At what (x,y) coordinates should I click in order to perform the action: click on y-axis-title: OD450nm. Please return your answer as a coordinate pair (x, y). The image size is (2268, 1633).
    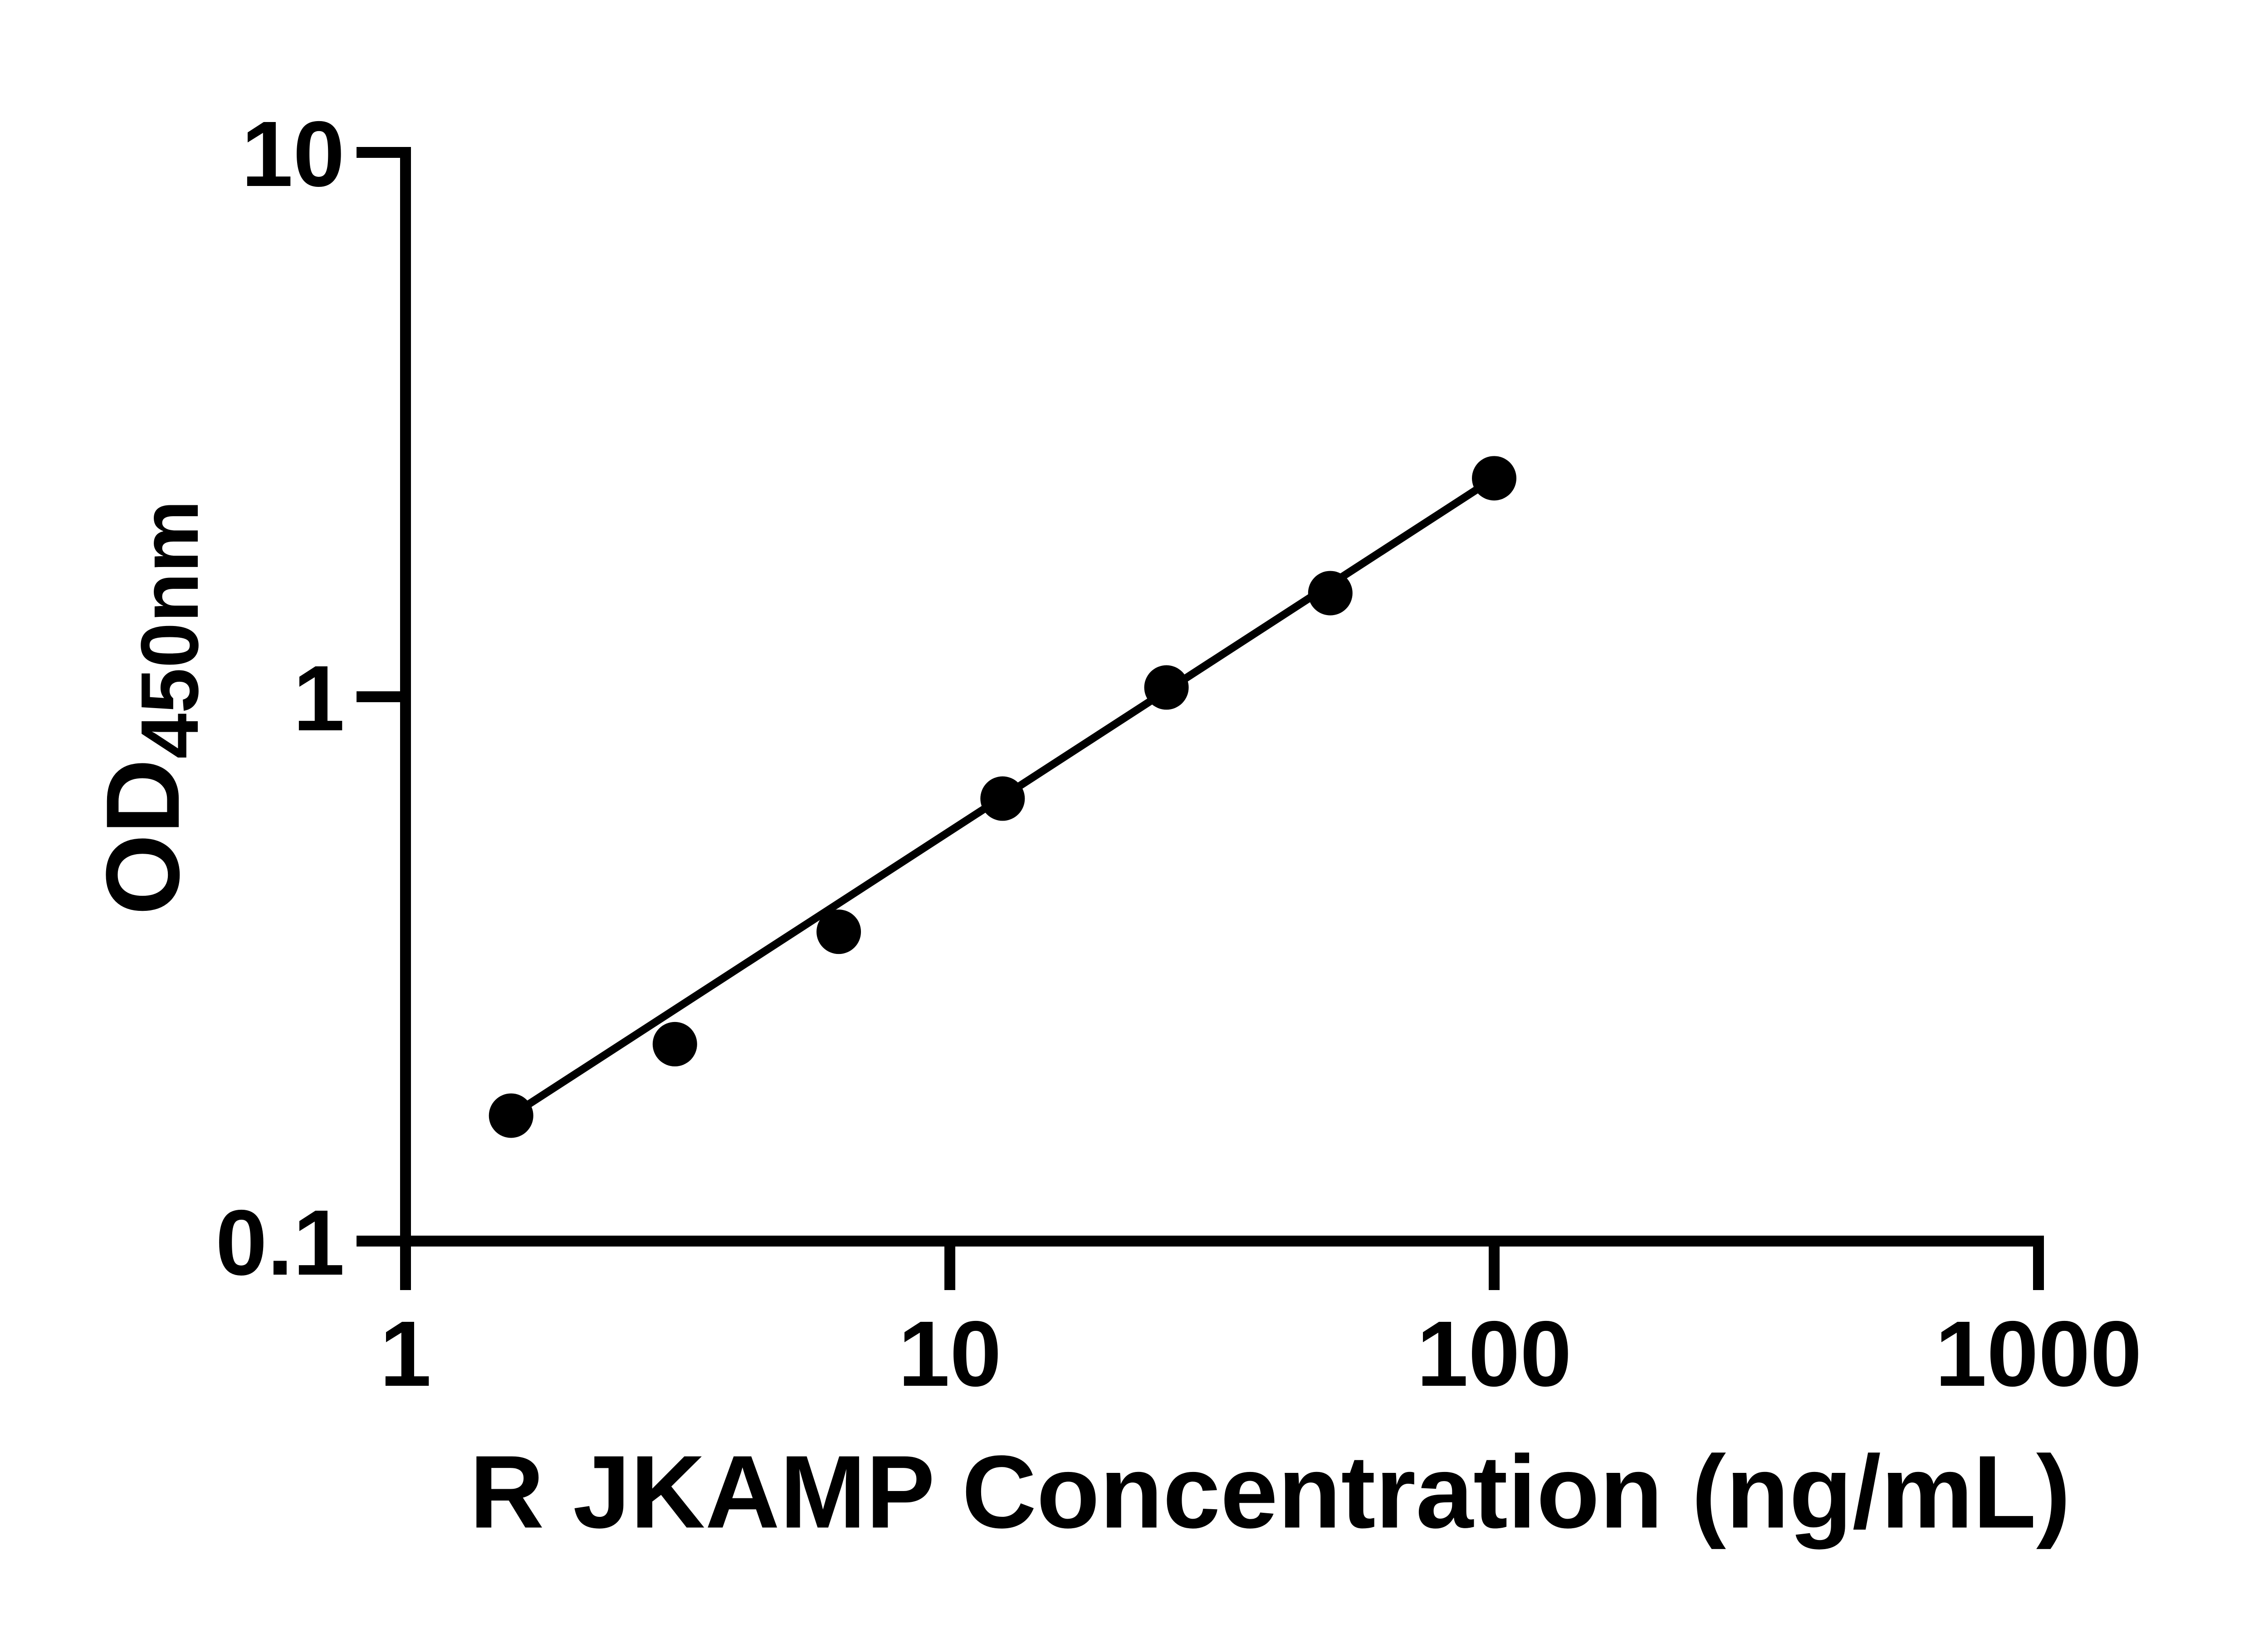
    Looking at the image, I should click on (150, 707).